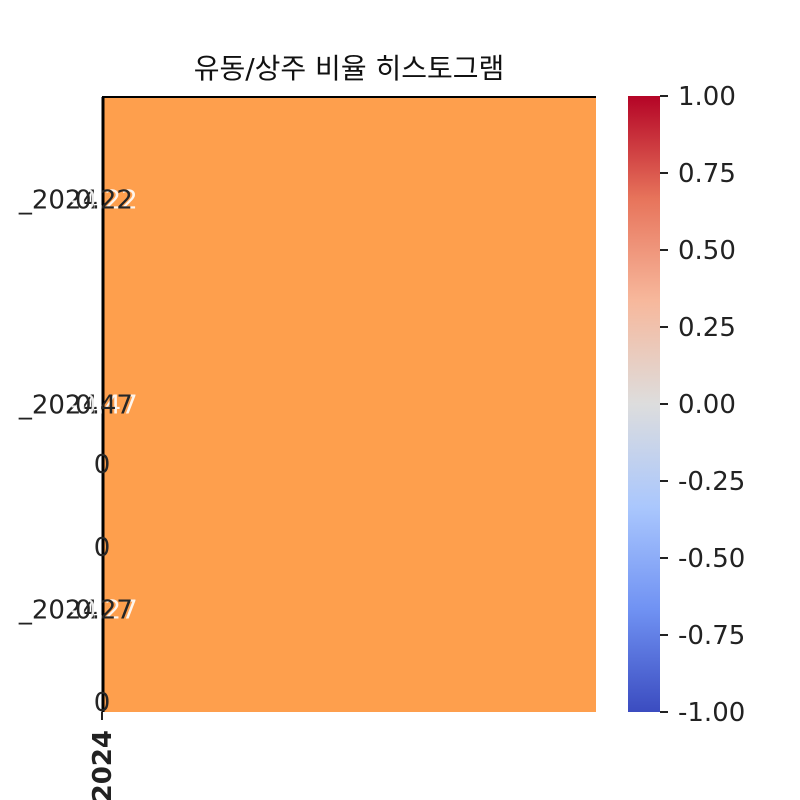  What do you see at coordinates (711, 559) in the screenshot?
I see `colorbar-tick-label: -0.50` at bounding box center [711, 559].